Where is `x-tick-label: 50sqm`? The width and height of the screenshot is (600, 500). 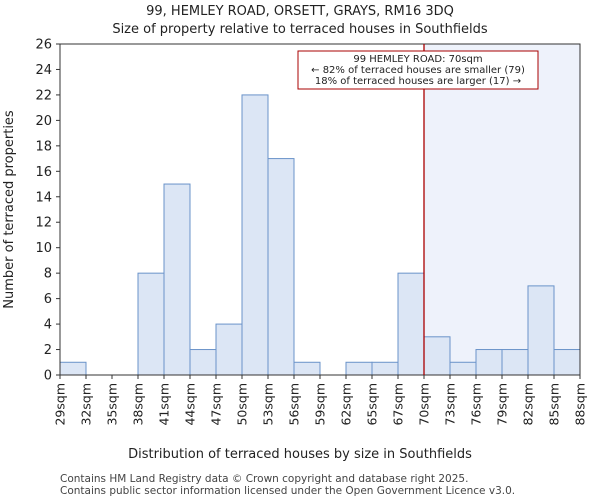
x-tick-label: 50sqm is located at coordinates (242, 404).